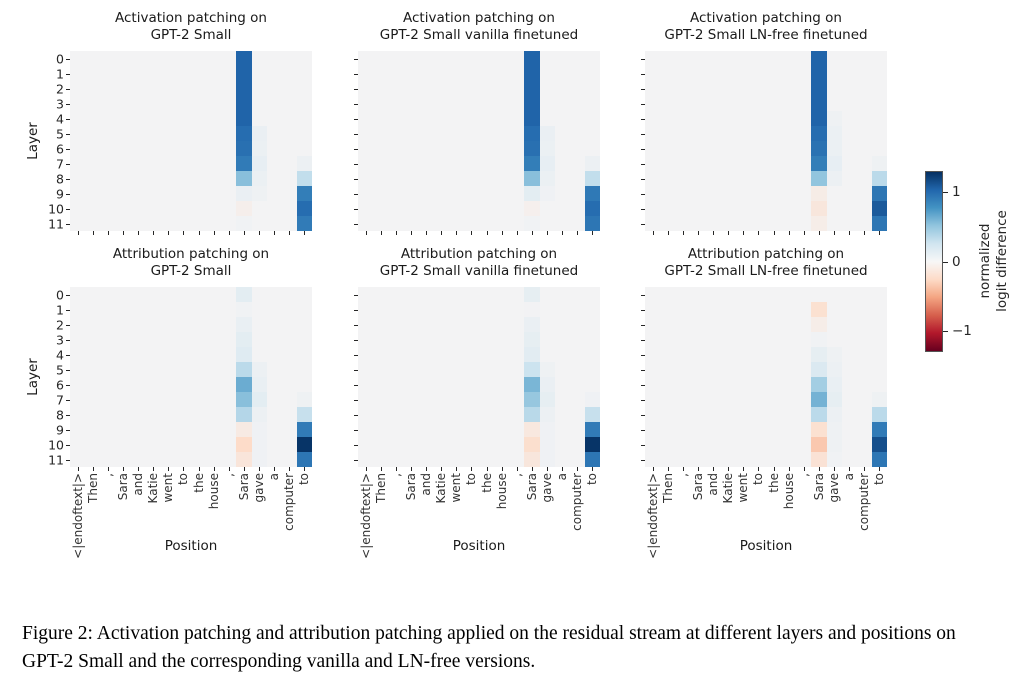 The image size is (1023, 695). What do you see at coordinates (259, 533) in the screenshot?
I see `x-tick-label: gave` at bounding box center [259, 533].